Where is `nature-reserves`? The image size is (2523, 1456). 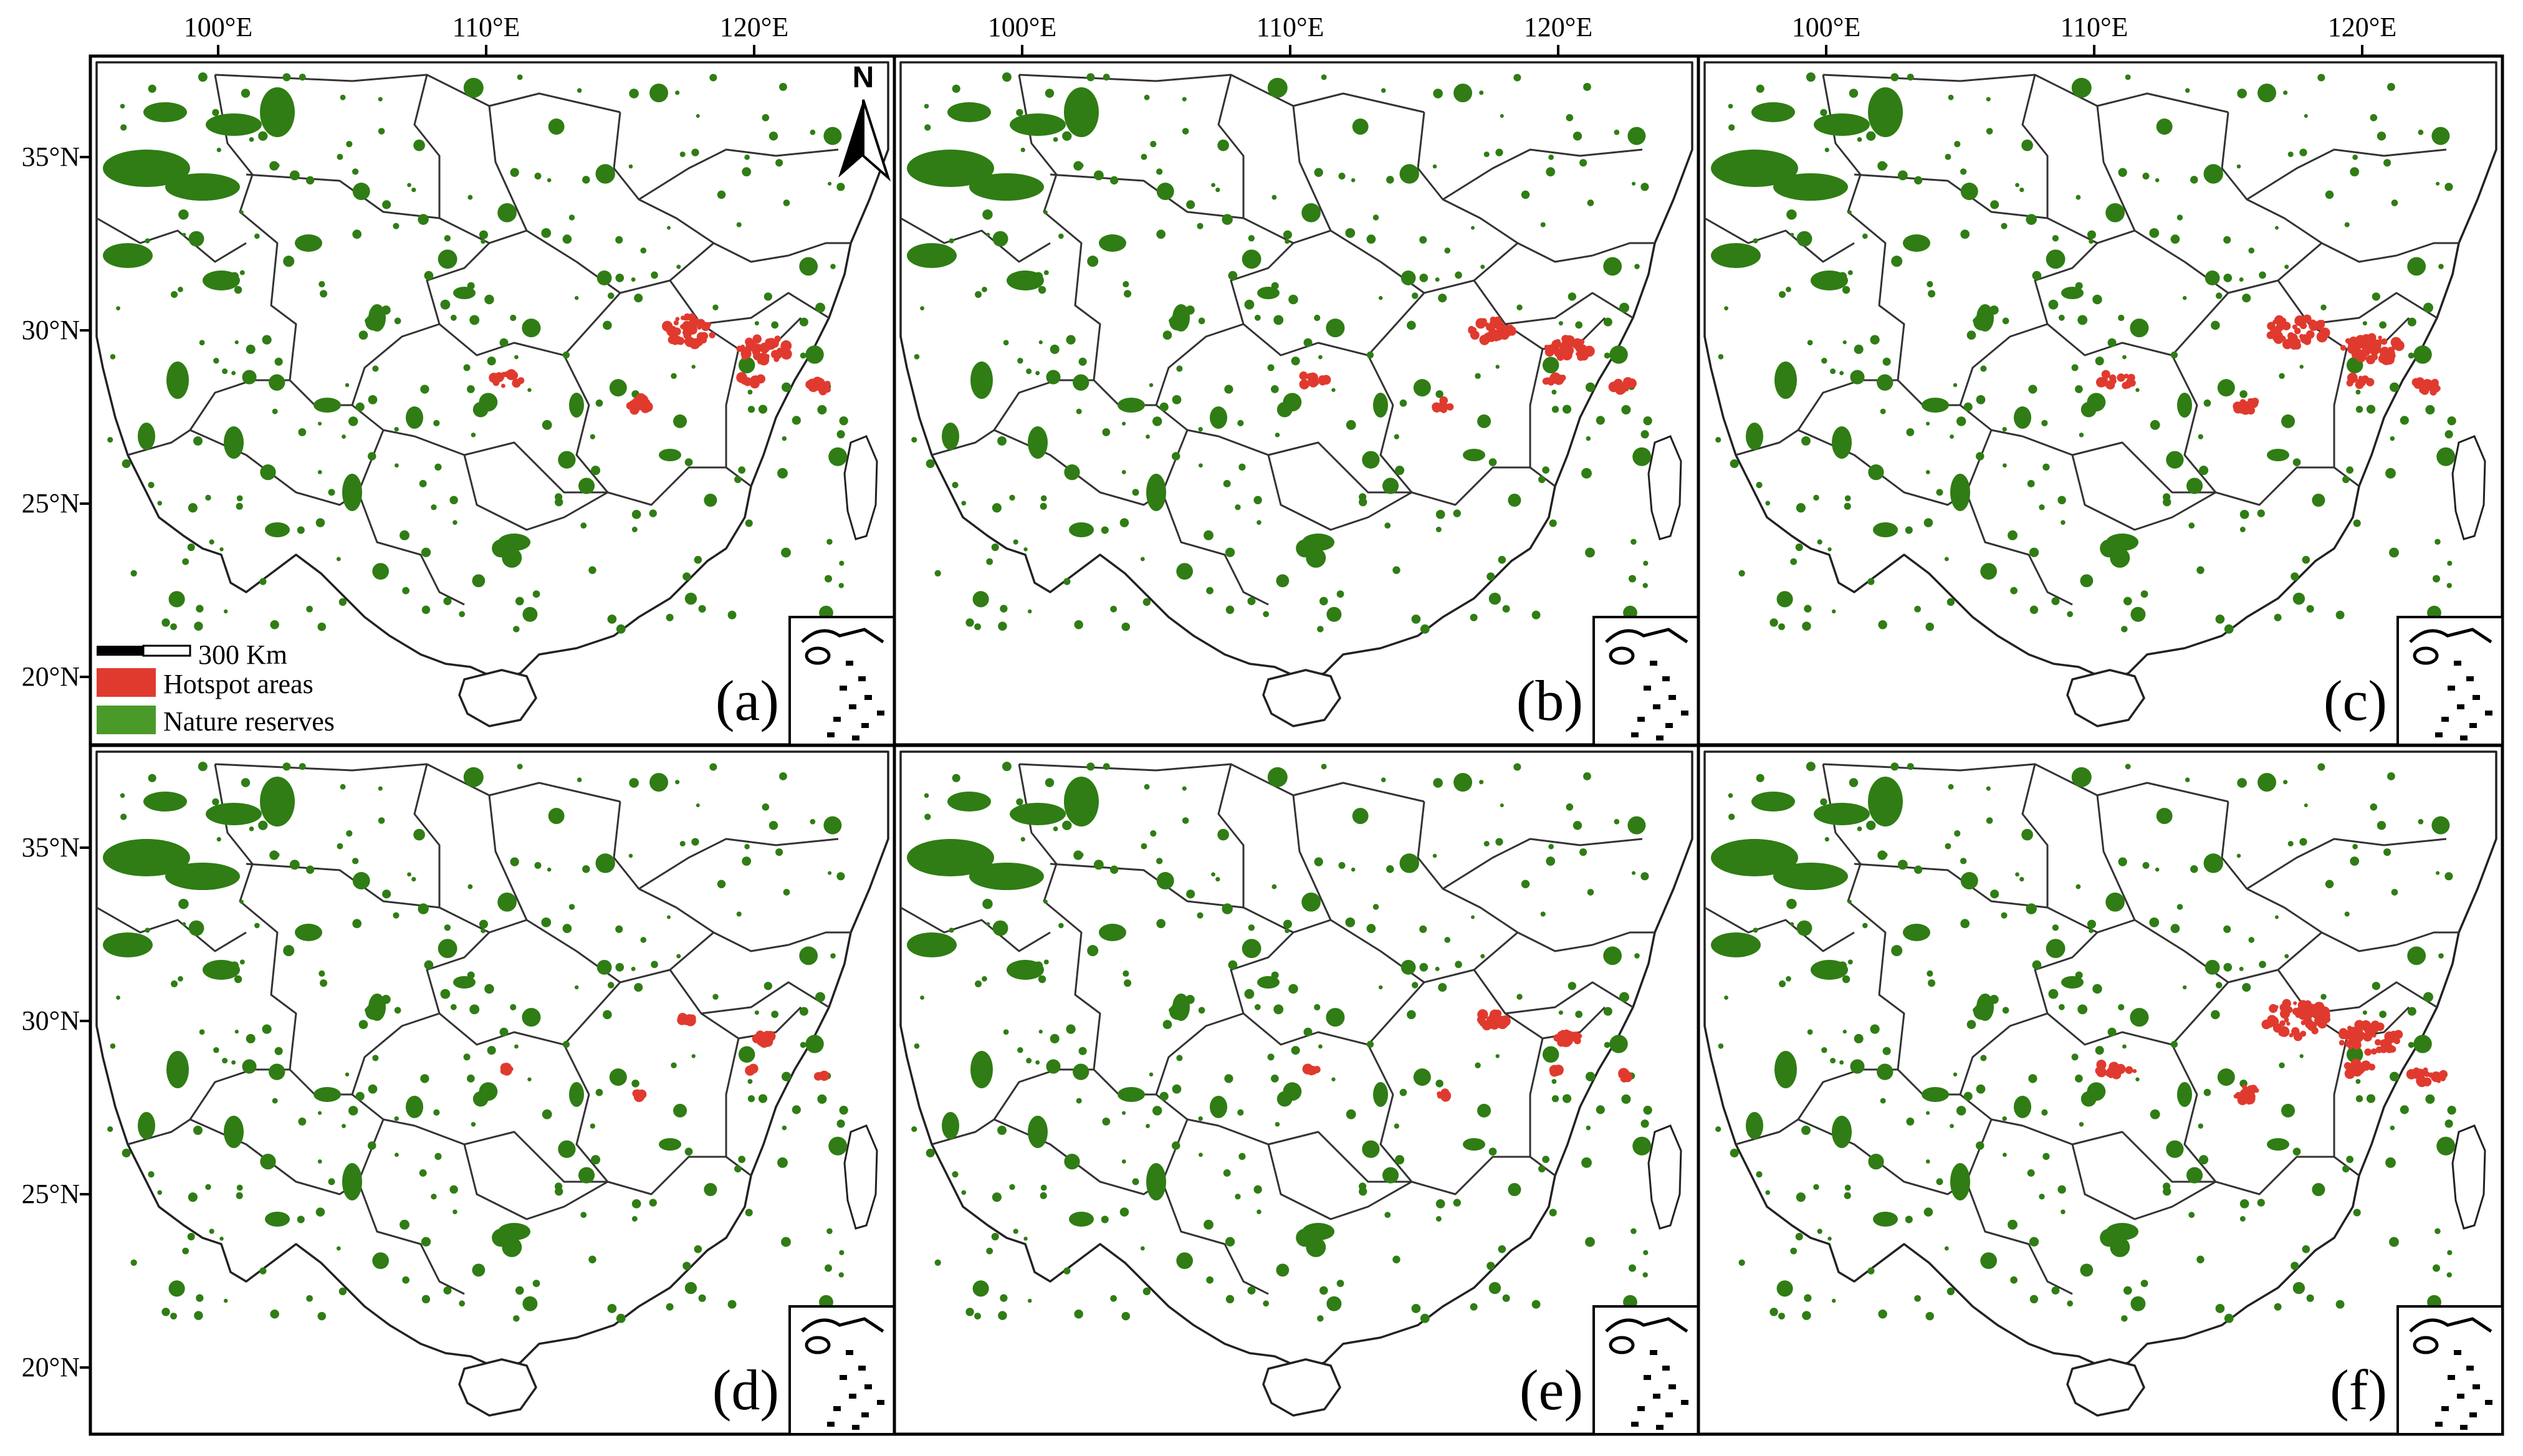 nature-reserves is located at coordinates (1280, 353).